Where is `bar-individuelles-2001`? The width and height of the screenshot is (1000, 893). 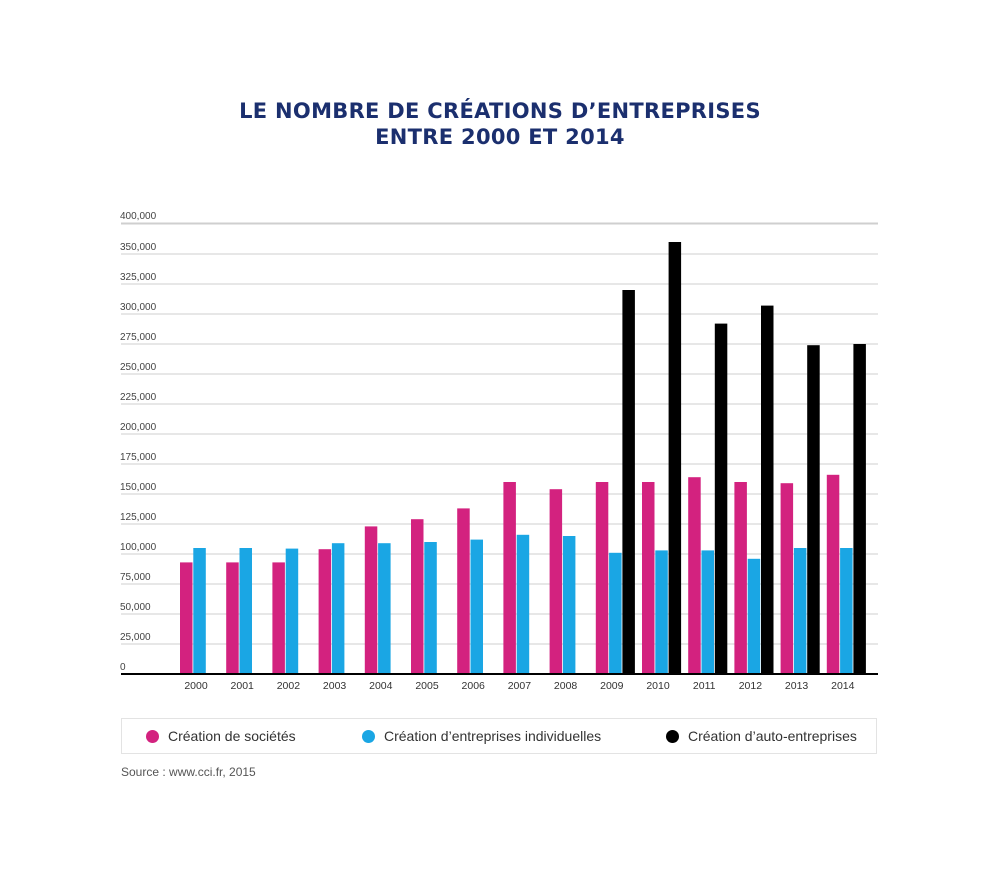
bar-individuelles-2001 is located at coordinates (245, 611).